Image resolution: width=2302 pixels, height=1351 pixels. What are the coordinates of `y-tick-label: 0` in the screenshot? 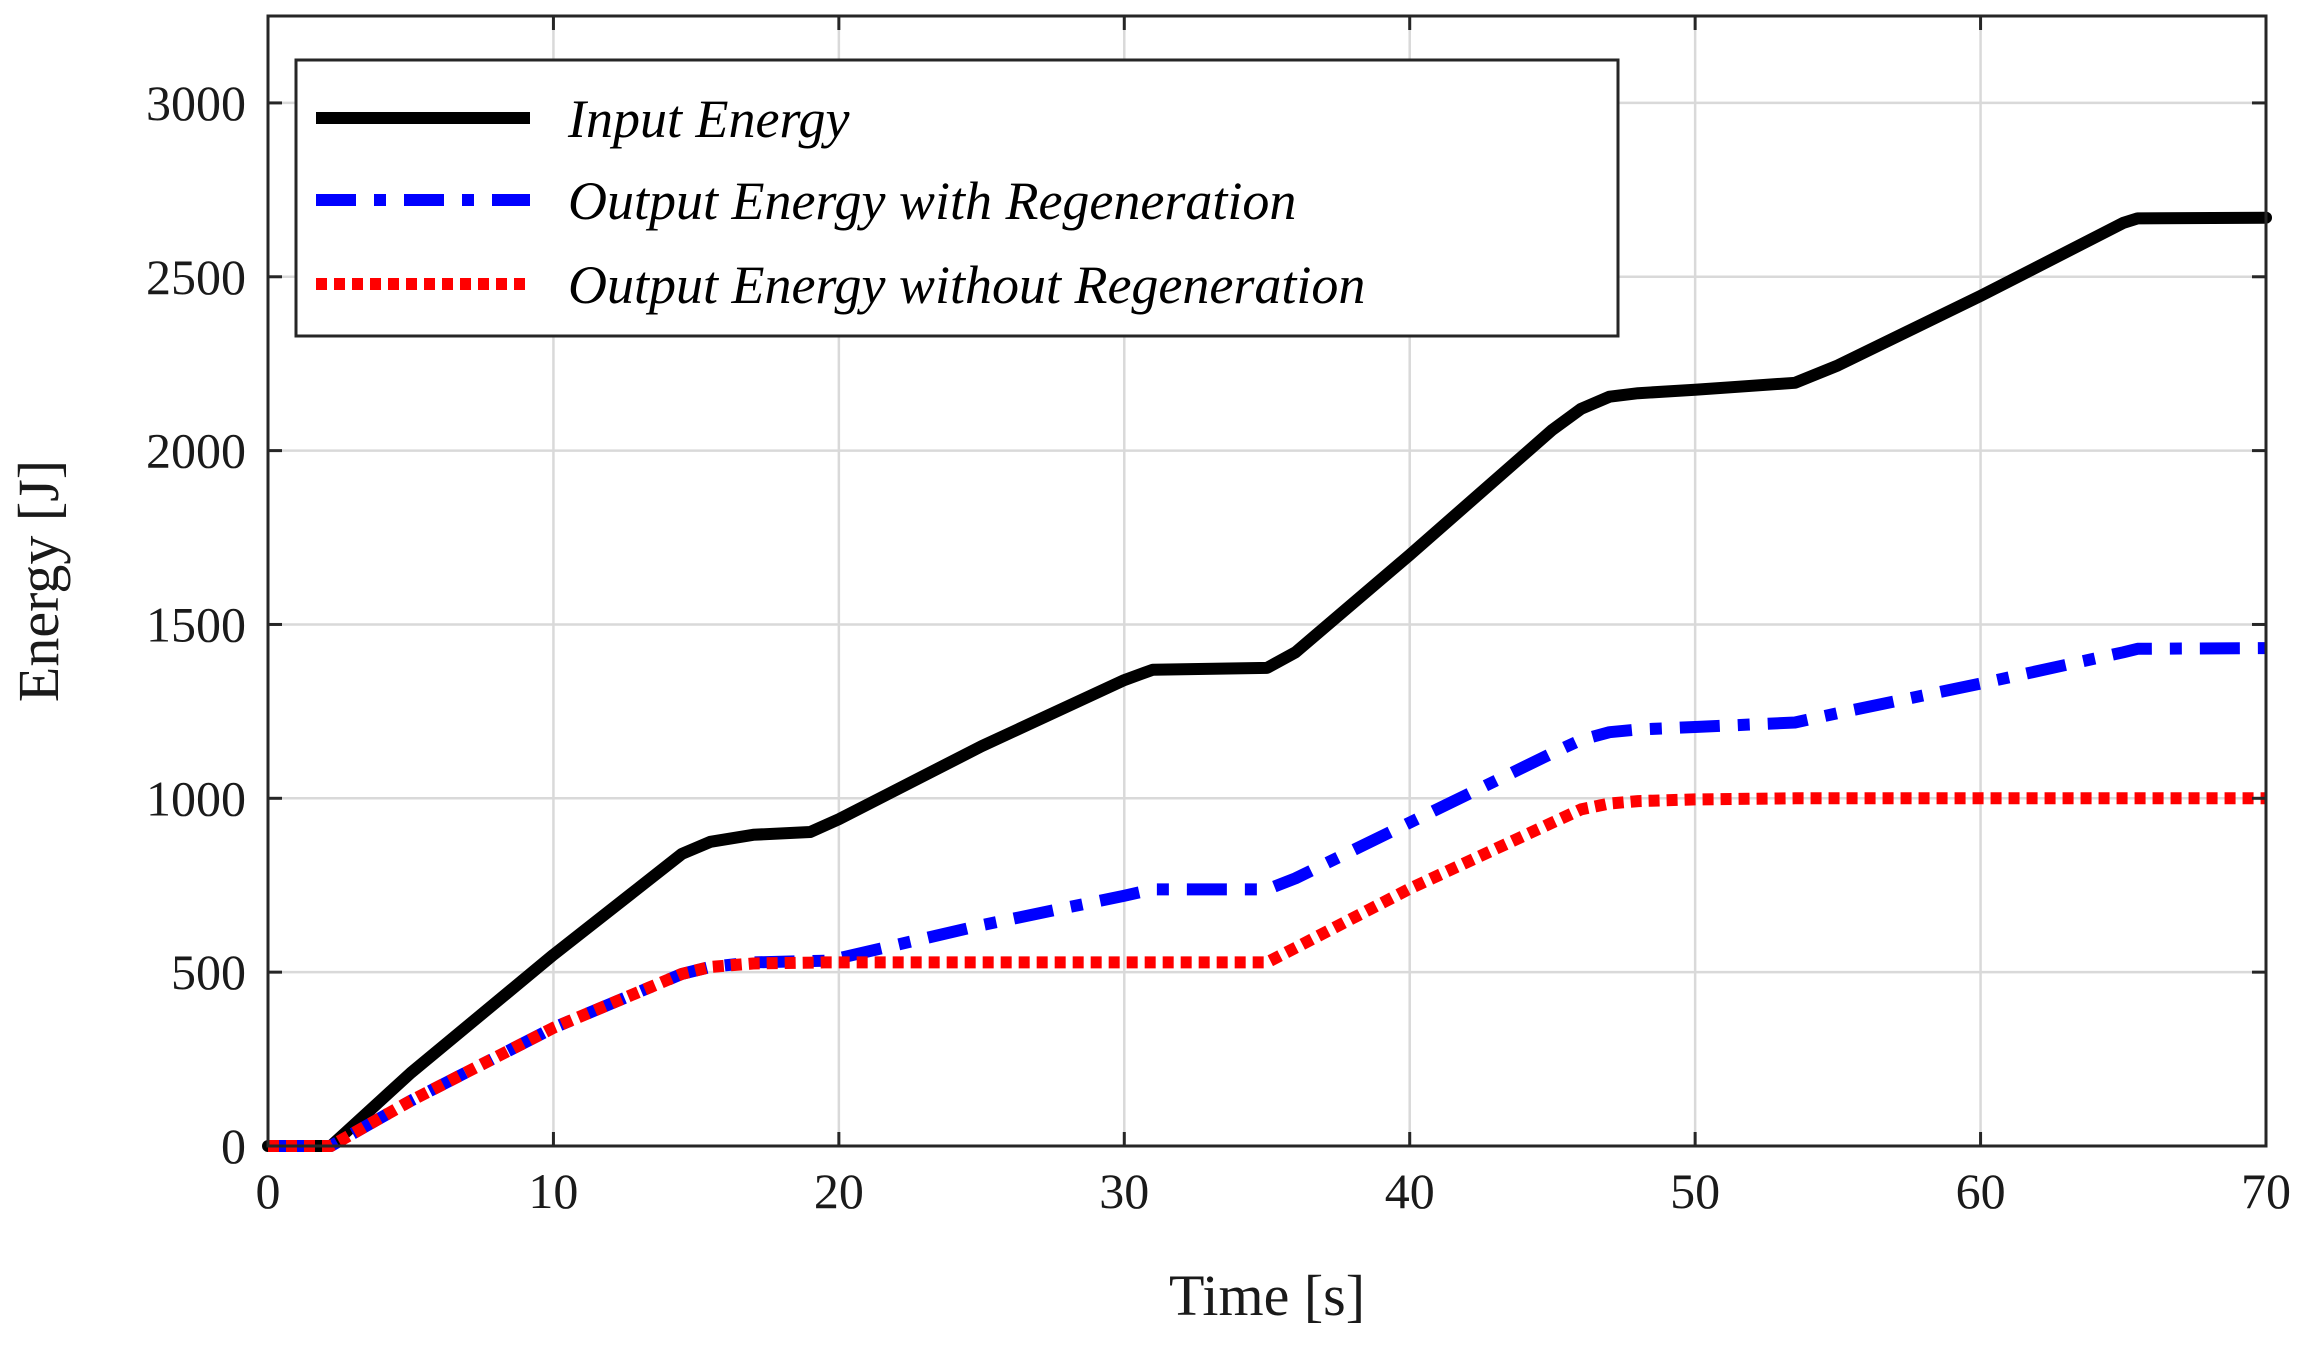 It's located at (233, 1146).